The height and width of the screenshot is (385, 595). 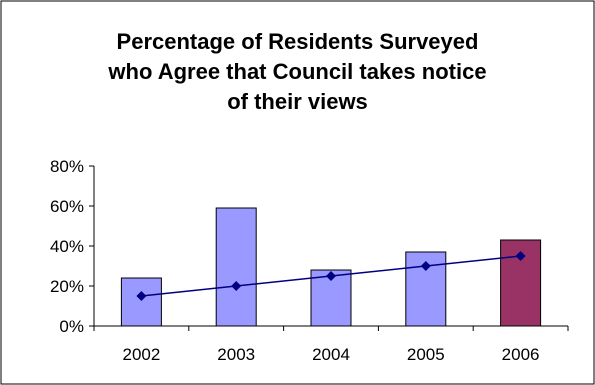 What do you see at coordinates (331, 276) in the screenshot?
I see `trend-point-2004` at bounding box center [331, 276].